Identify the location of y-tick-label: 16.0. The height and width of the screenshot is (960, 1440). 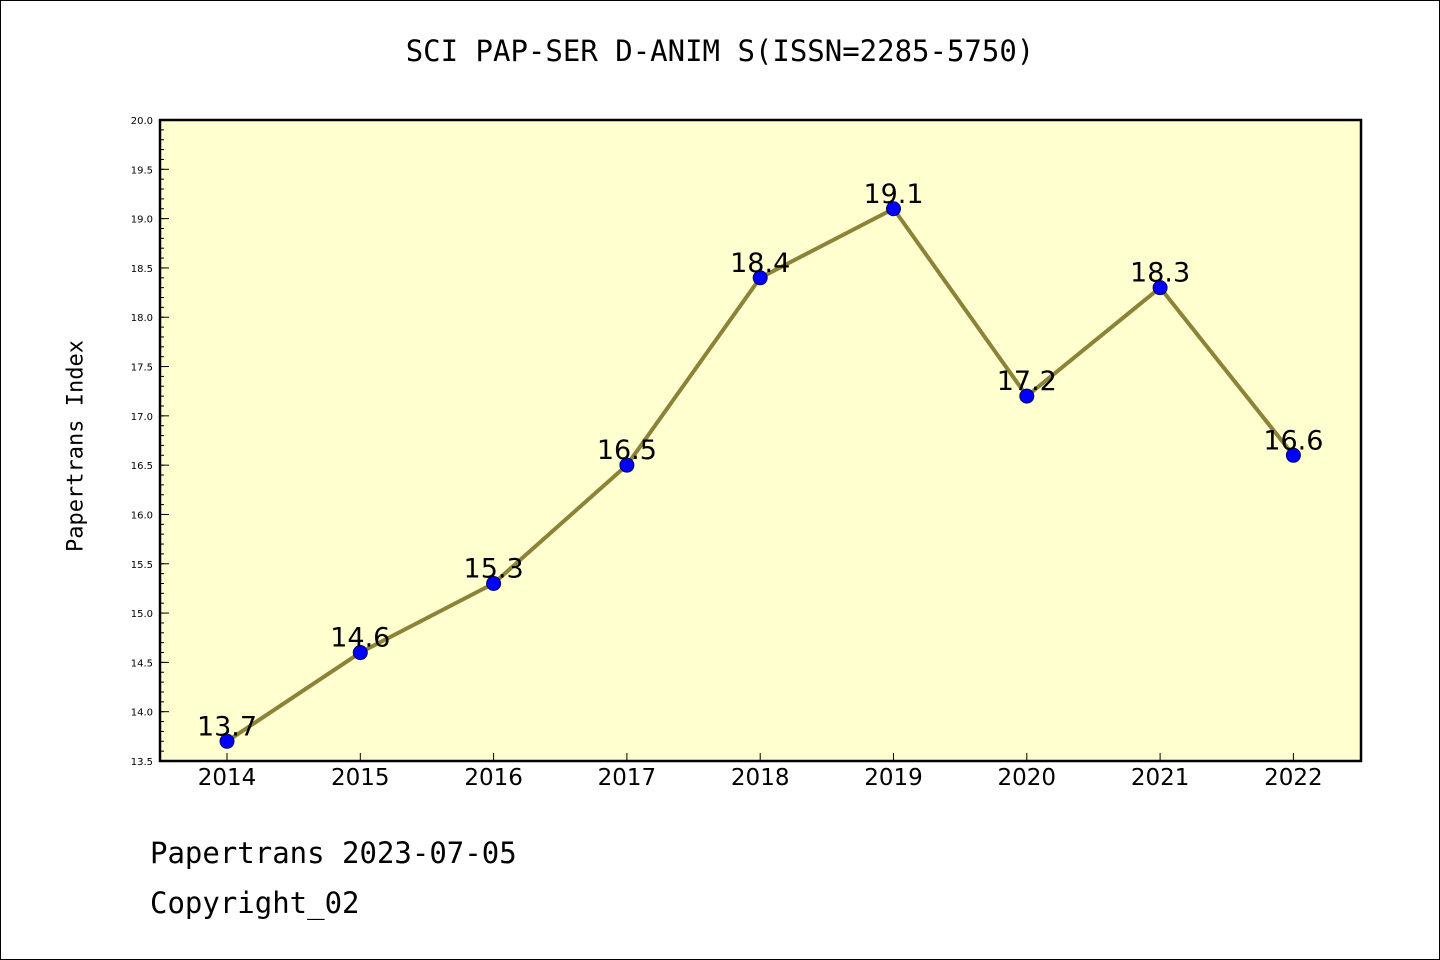
(142, 515).